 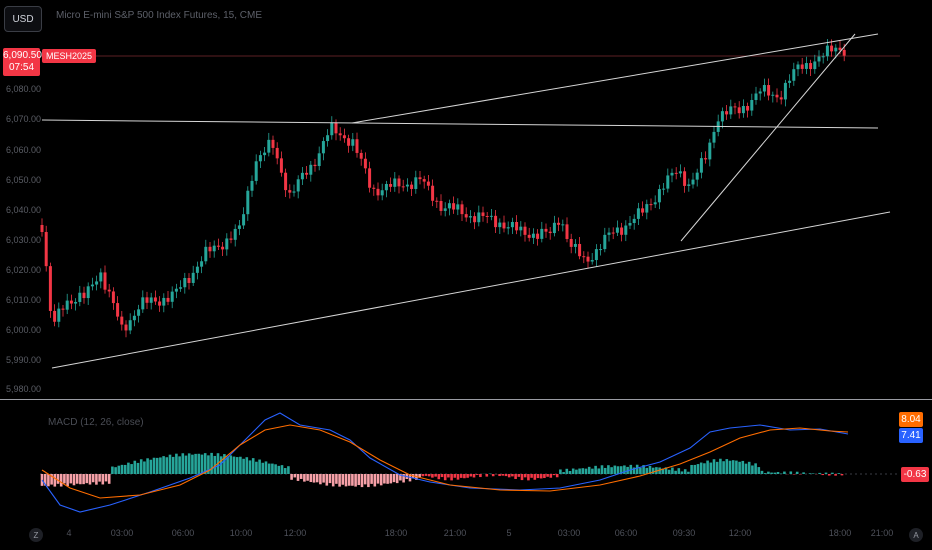 What do you see at coordinates (23, 19) in the screenshot?
I see `currency-button: USD` at bounding box center [23, 19].